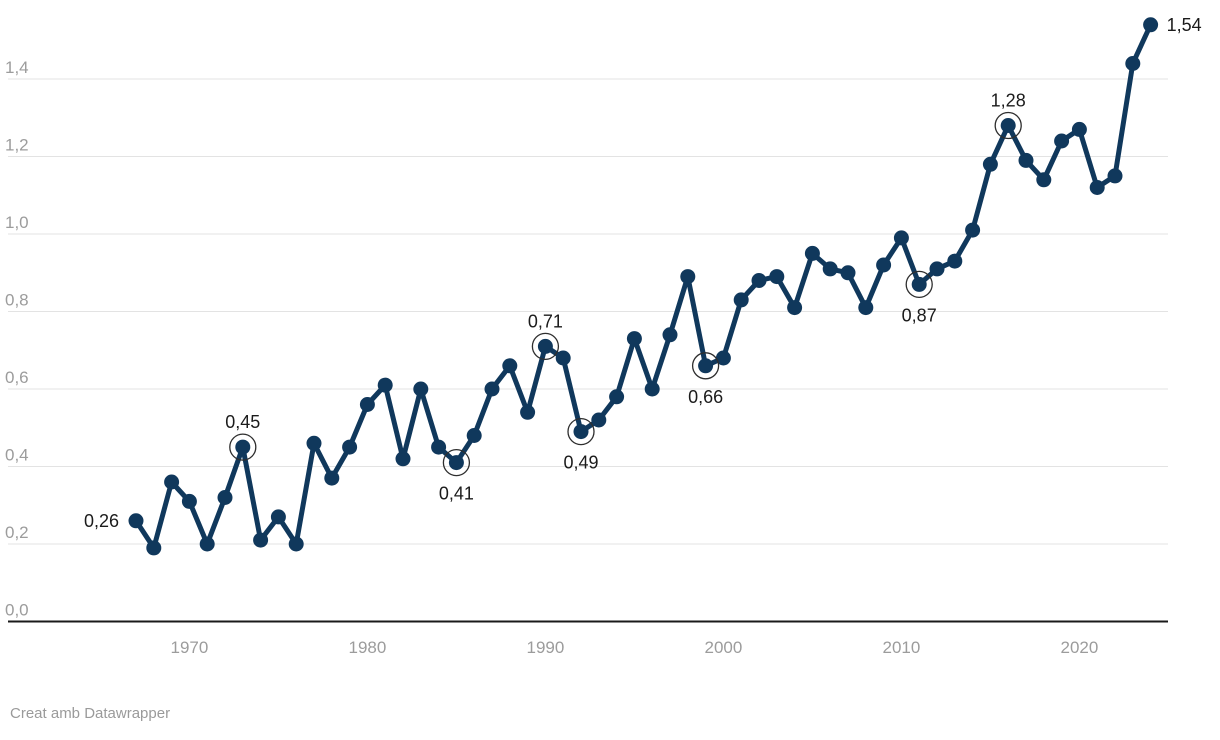  Describe the element at coordinates (705, 397) in the screenshot. I see `data-point-label: 0,66` at that location.